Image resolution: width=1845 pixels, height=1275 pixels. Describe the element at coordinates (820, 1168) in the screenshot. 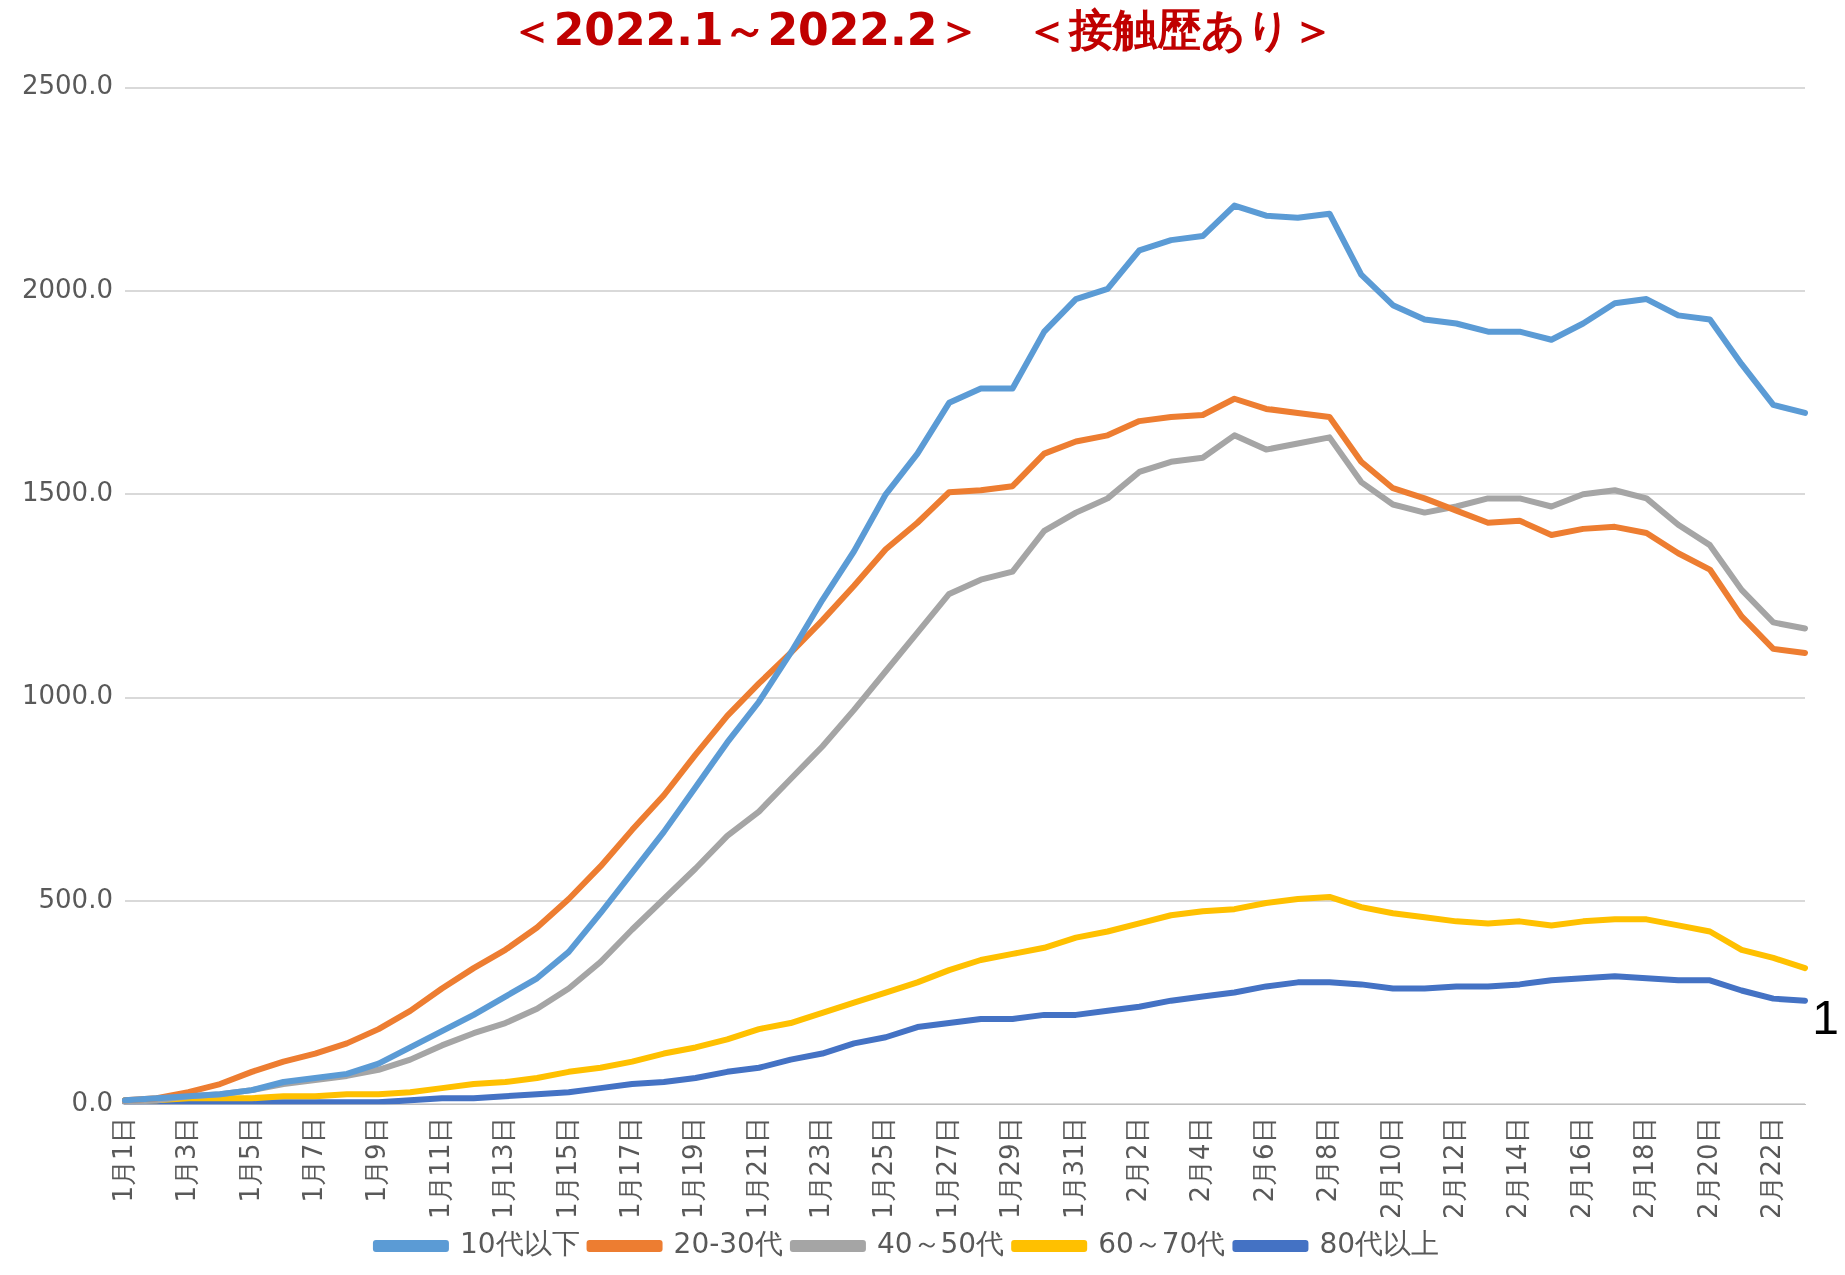

I see `x-tick-label: 1月23日` at that location.